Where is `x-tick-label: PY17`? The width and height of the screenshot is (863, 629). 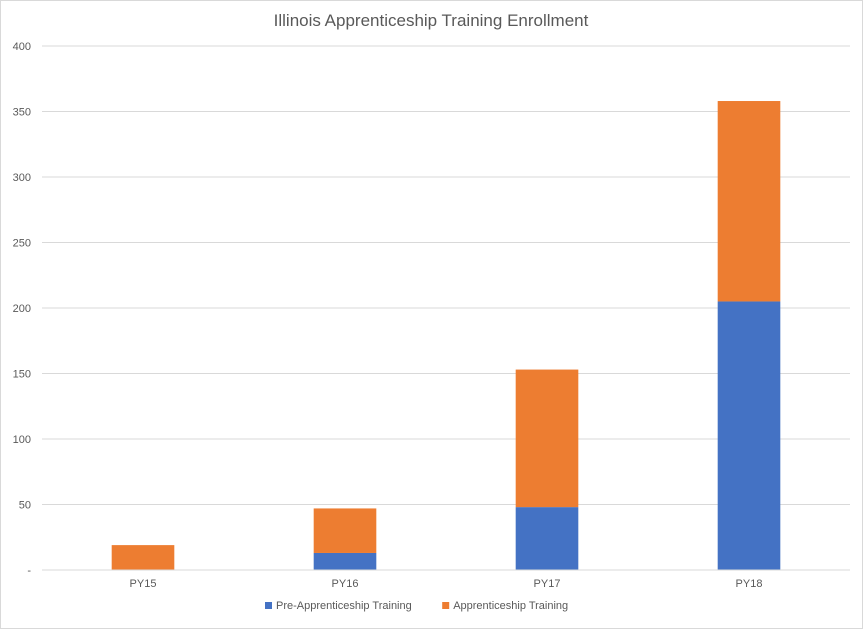
x-tick-label: PY17 is located at coordinates (547, 584).